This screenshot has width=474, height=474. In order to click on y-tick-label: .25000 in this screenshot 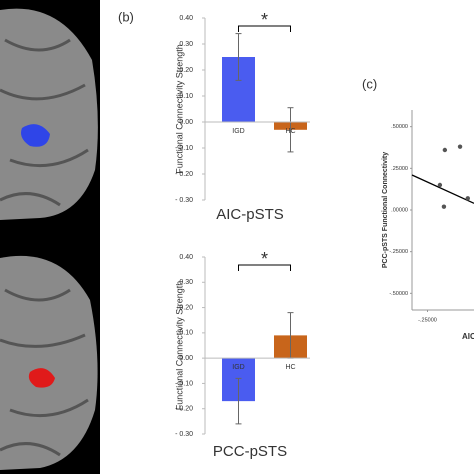, I will do `click(399, 169)`.